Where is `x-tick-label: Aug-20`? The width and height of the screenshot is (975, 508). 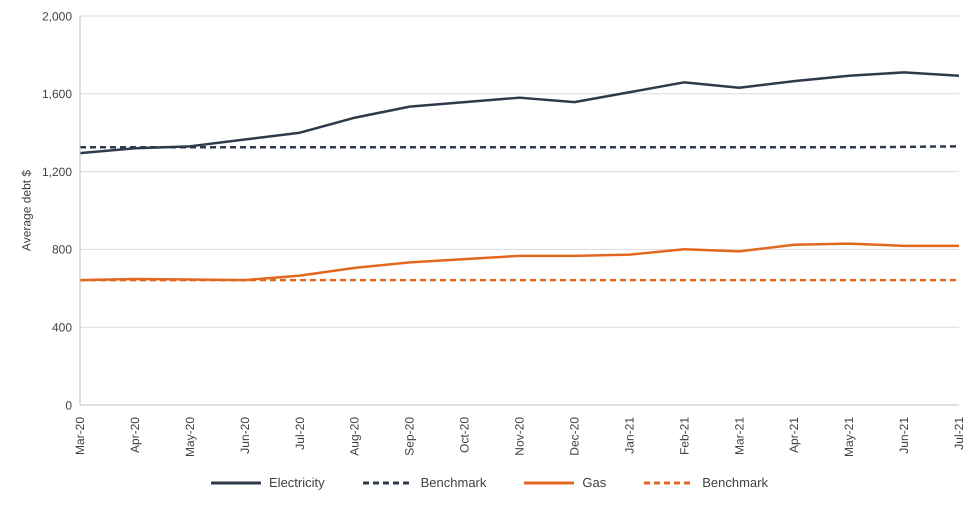 x-tick-label: Aug-20 is located at coordinates (355, 436).